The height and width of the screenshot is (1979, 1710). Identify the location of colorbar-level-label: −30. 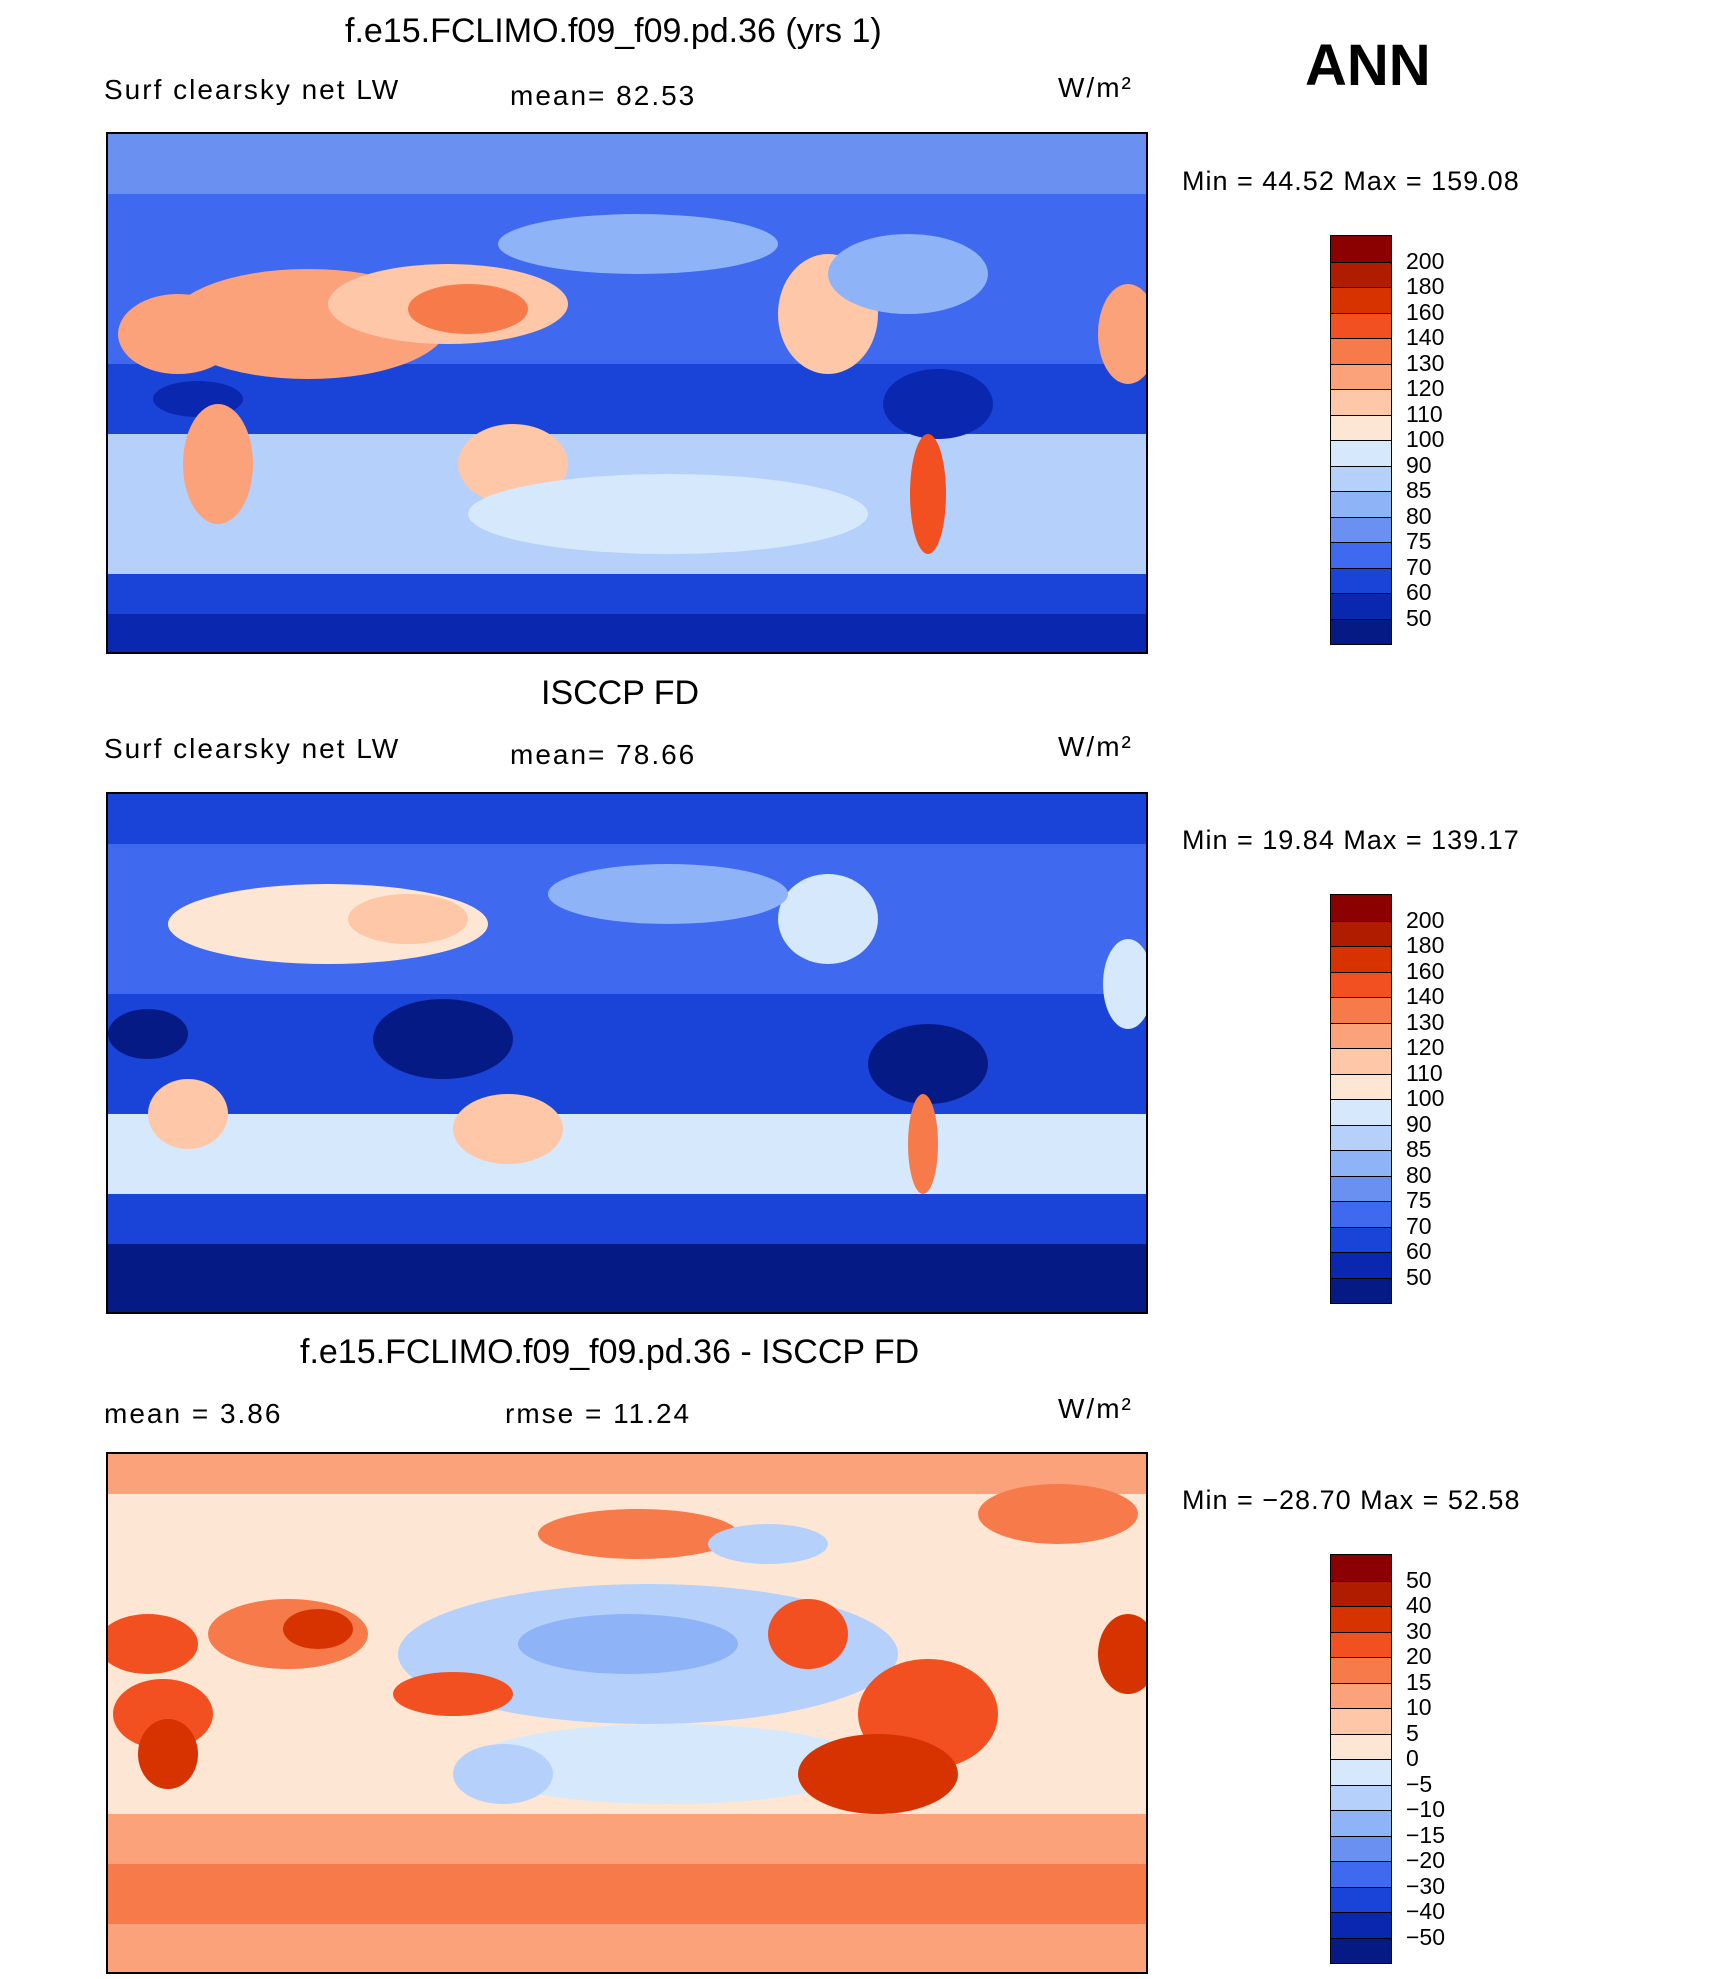
(1426, 1885).